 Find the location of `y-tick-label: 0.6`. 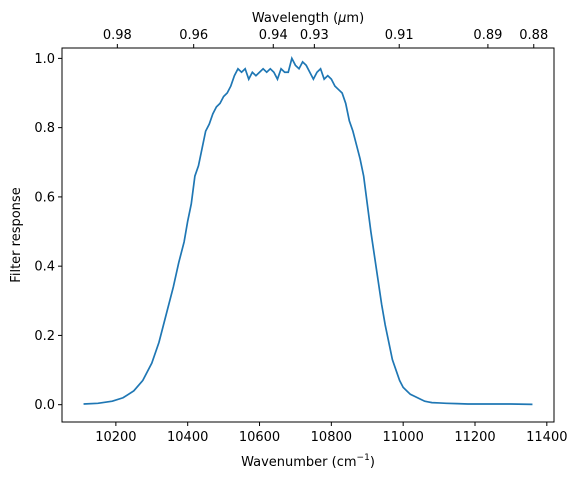

y-tick-label: 0.6 is located at coordinates (44, 197).